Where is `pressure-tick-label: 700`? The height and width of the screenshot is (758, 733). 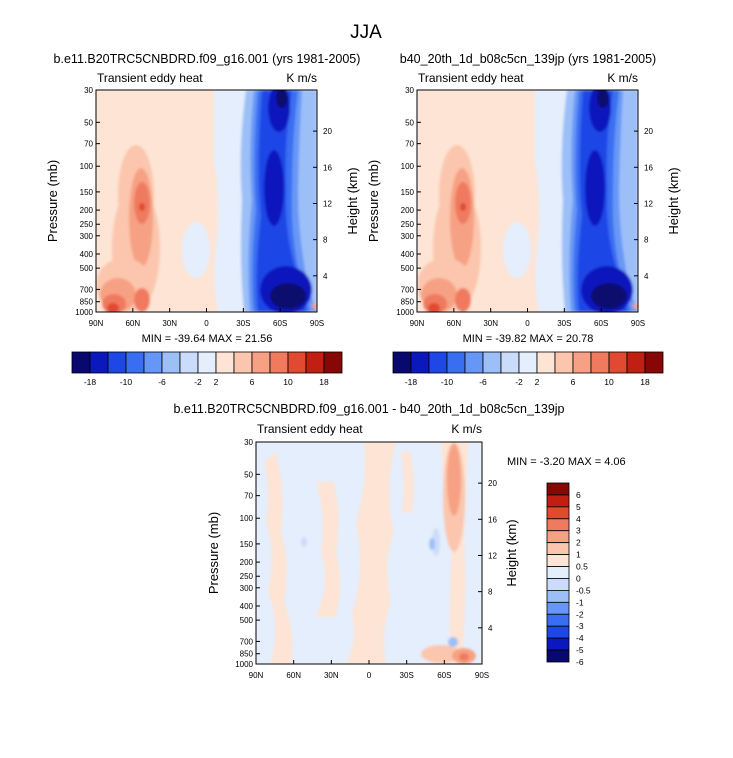 pressure-tick-label: 700 is located at coordinates (247, 641).